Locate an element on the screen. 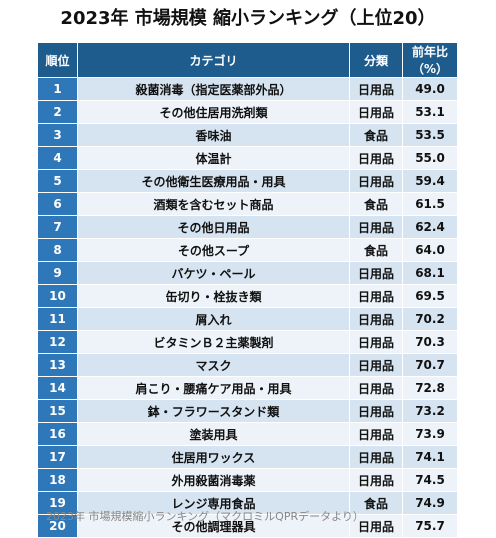  table-row: 13 マスク 日用品 70.7 is located at coordinates (247, 365).